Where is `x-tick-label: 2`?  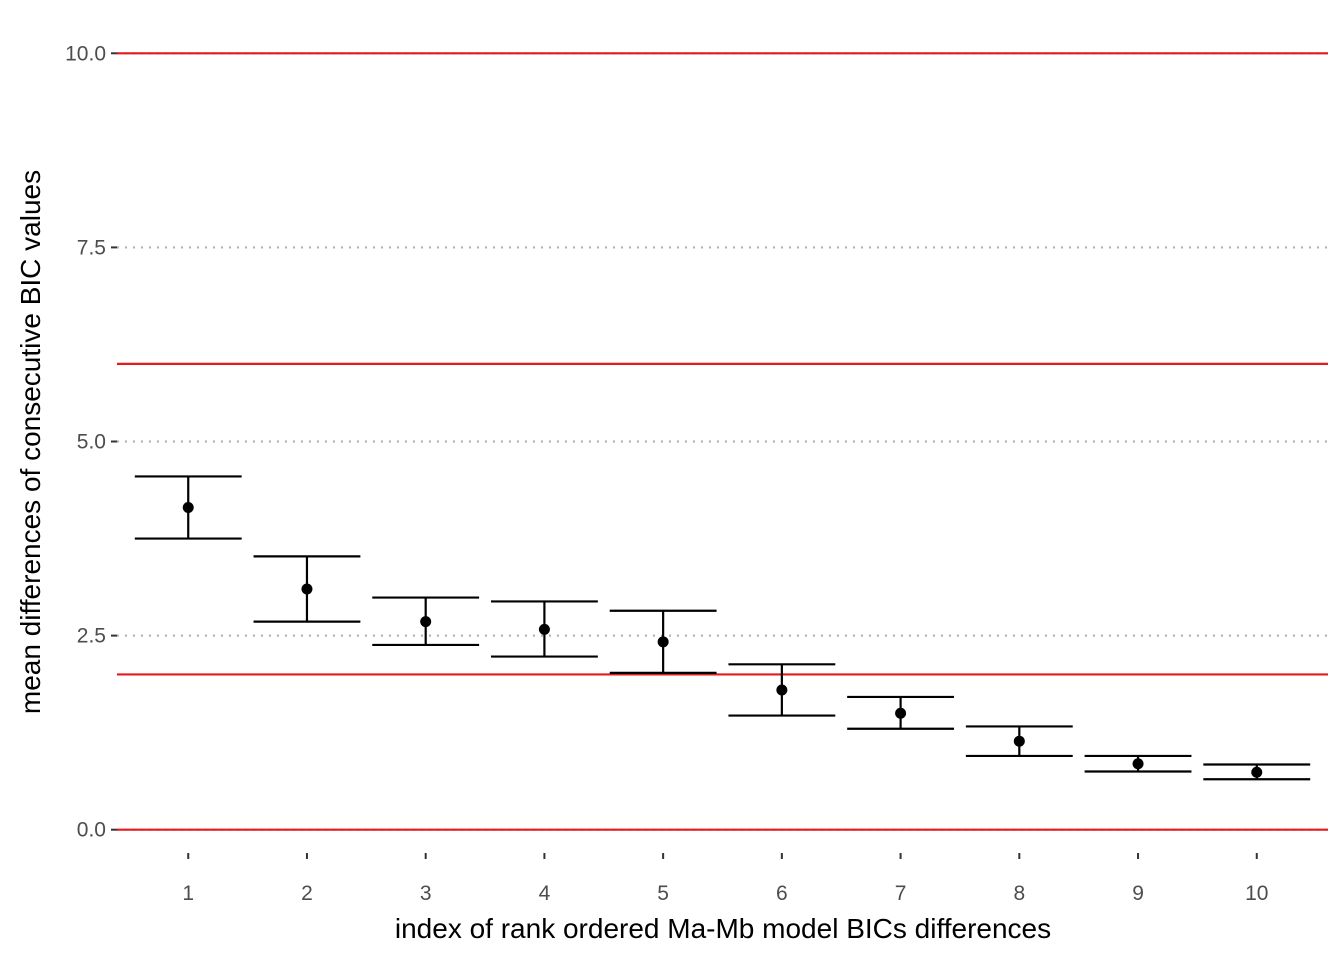
x-tick-label: 2 is located at coordinates (307, 893).